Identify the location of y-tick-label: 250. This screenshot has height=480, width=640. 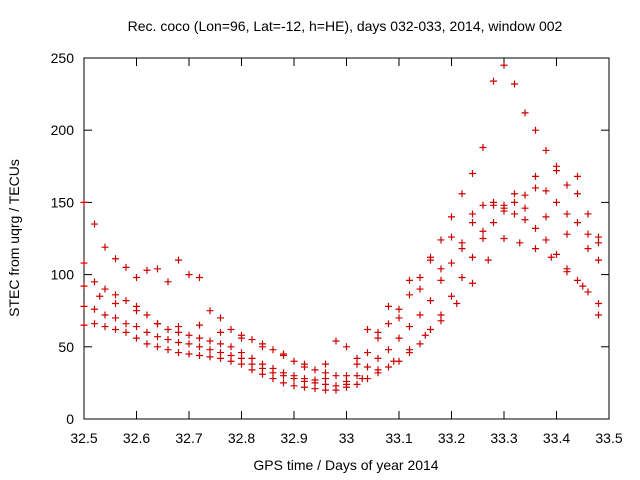
(63, 58).